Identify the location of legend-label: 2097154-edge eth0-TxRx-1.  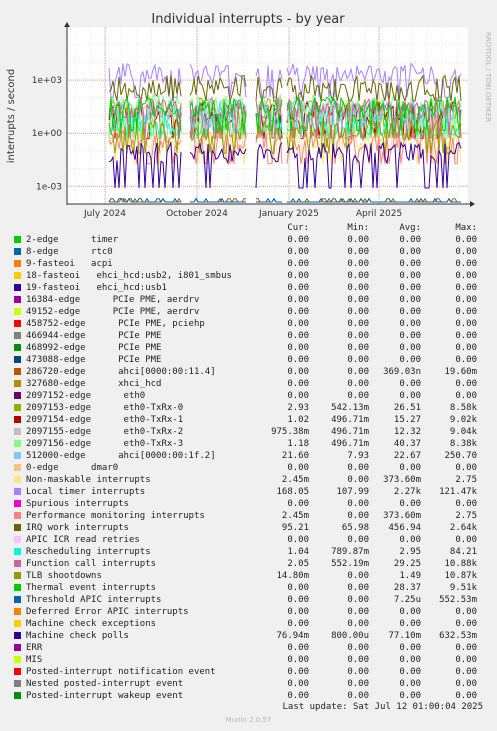
(105, 420).